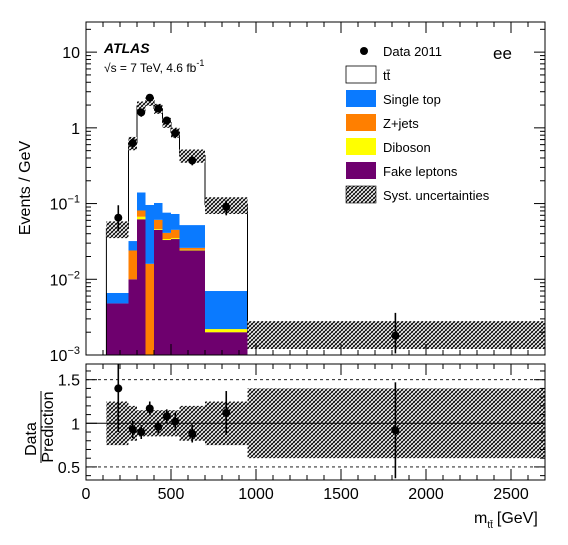 The height and width of the screenshot is (545, 568). I want to click on y-tick-label-3: 10⁻², so click(65, 279).